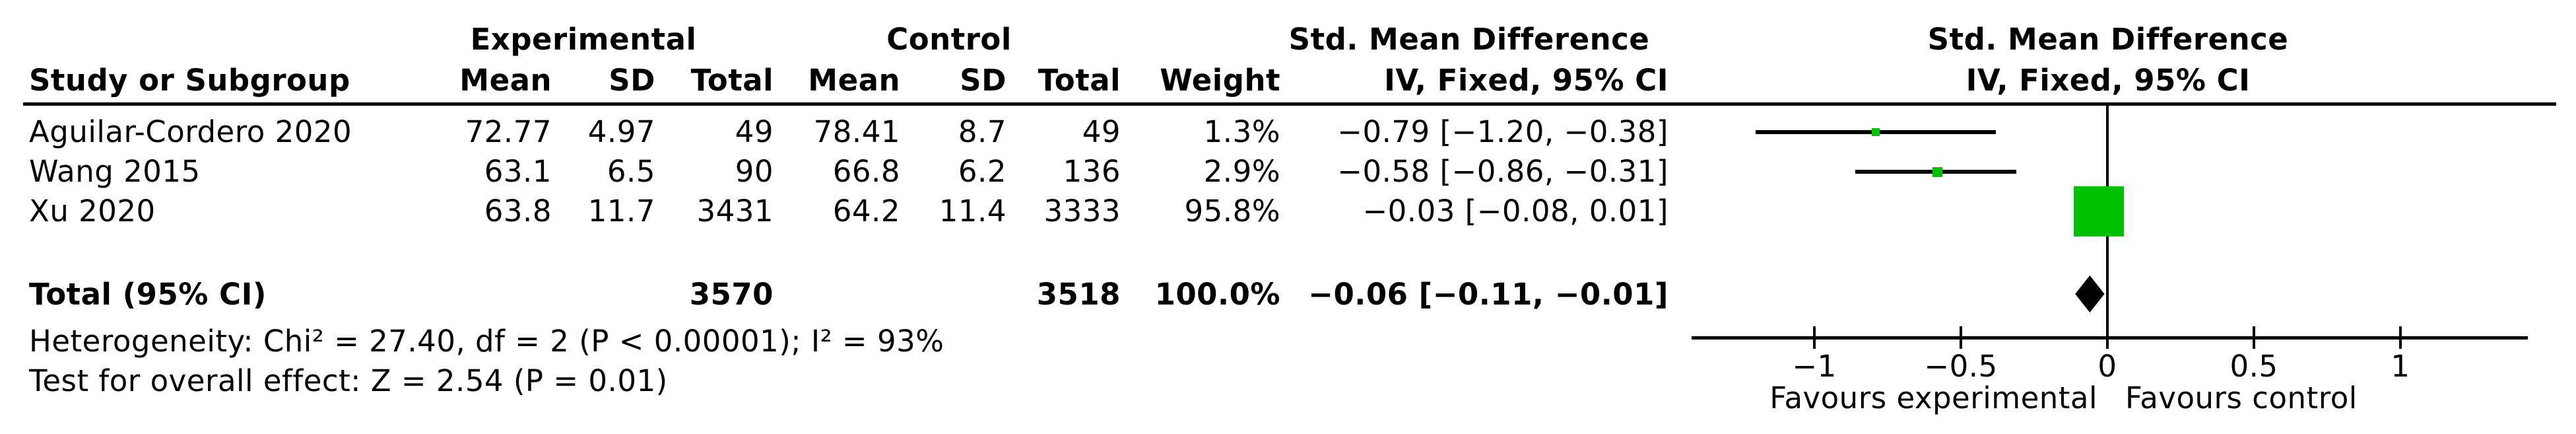 The height and width of the screenshot is (434, 2576). What do you see at coordinates (92, 211) in the screenshot?
I see `study-name: Xu 2020` at bounding box center [92, 211].